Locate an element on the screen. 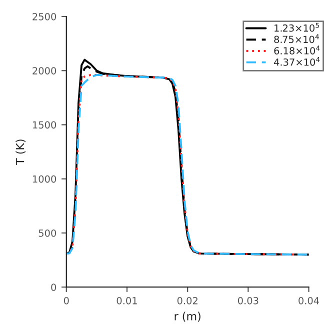 The image size is (332, 330). y-tick-label: 1500 is located at coordinates (44, 125).